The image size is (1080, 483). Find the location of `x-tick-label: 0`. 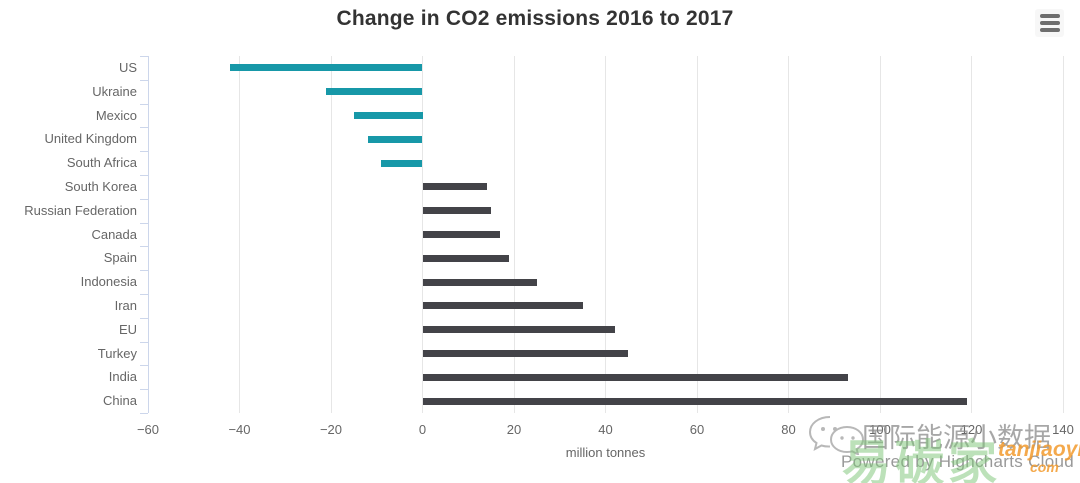

x-tick-label: 0 is located at coordinates (422, 429).